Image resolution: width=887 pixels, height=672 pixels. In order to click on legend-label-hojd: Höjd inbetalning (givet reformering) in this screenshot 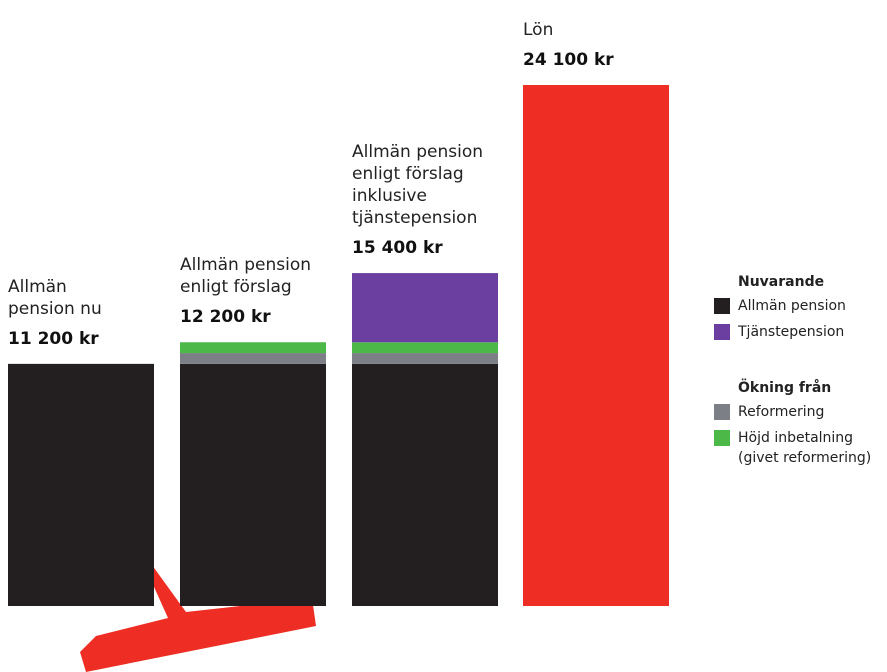, I will do `click(805, 448)`.